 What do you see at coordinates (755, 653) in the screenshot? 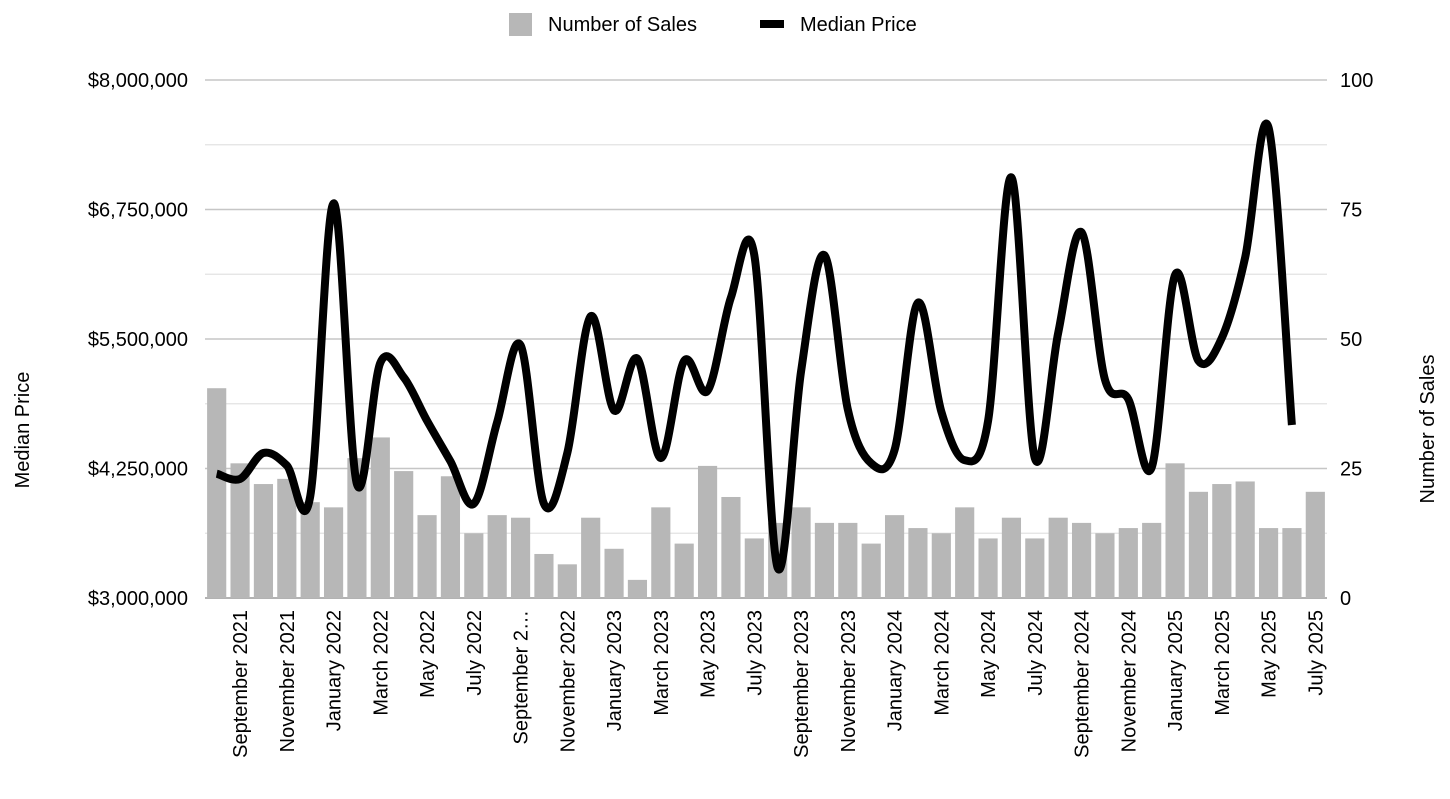
I see `x-tick-label: July 2023` at bounding box center [755, 653].